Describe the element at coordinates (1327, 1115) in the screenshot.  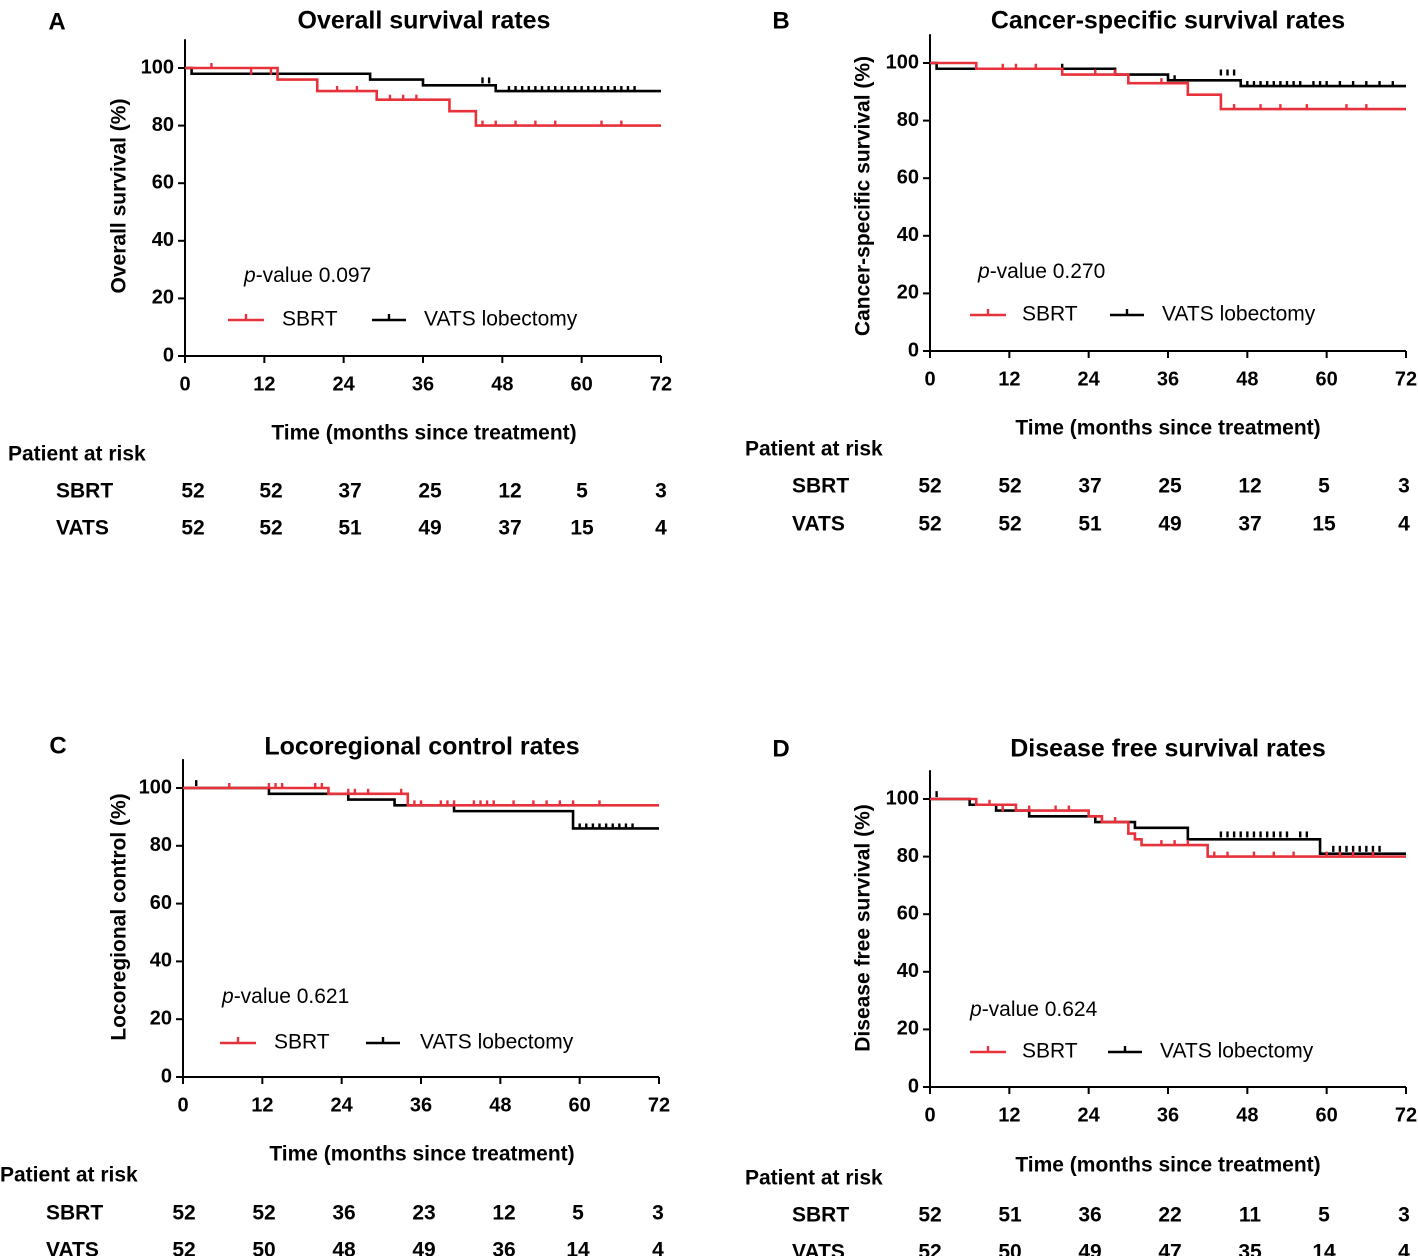
I see `x-tick-label: 60` at that location.